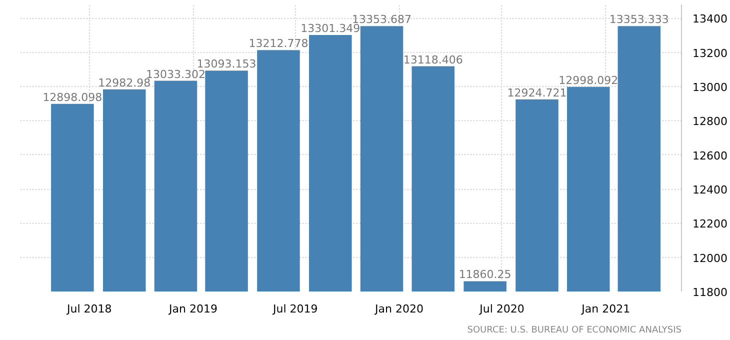 The width and height of the screenshot is (730, 340). Describe the element at coordinates (639, 19) in the screenshot. I see `data-label: 13353.333` at that location.